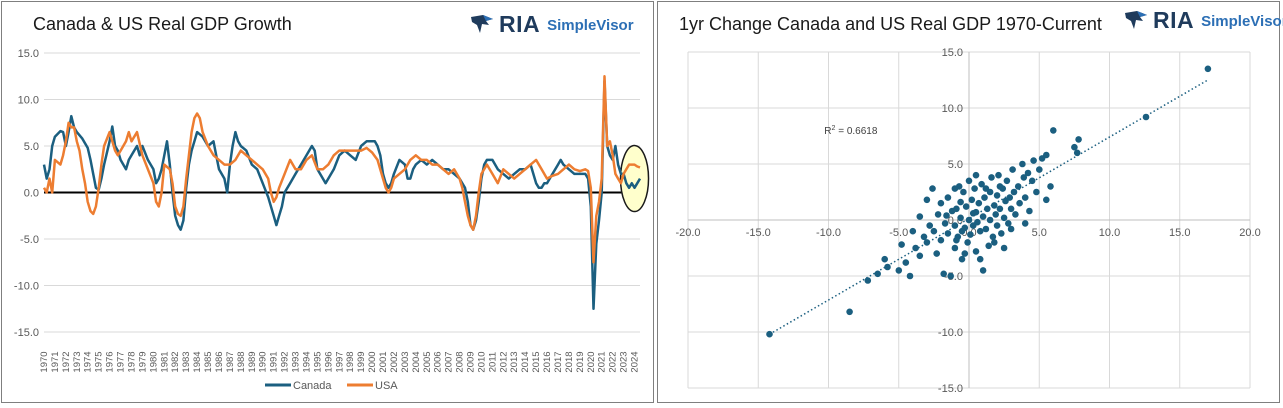 The height and width of the screenshot is (408, 1283). I want to click on x-tick-label: 1979, so click(142, 361).